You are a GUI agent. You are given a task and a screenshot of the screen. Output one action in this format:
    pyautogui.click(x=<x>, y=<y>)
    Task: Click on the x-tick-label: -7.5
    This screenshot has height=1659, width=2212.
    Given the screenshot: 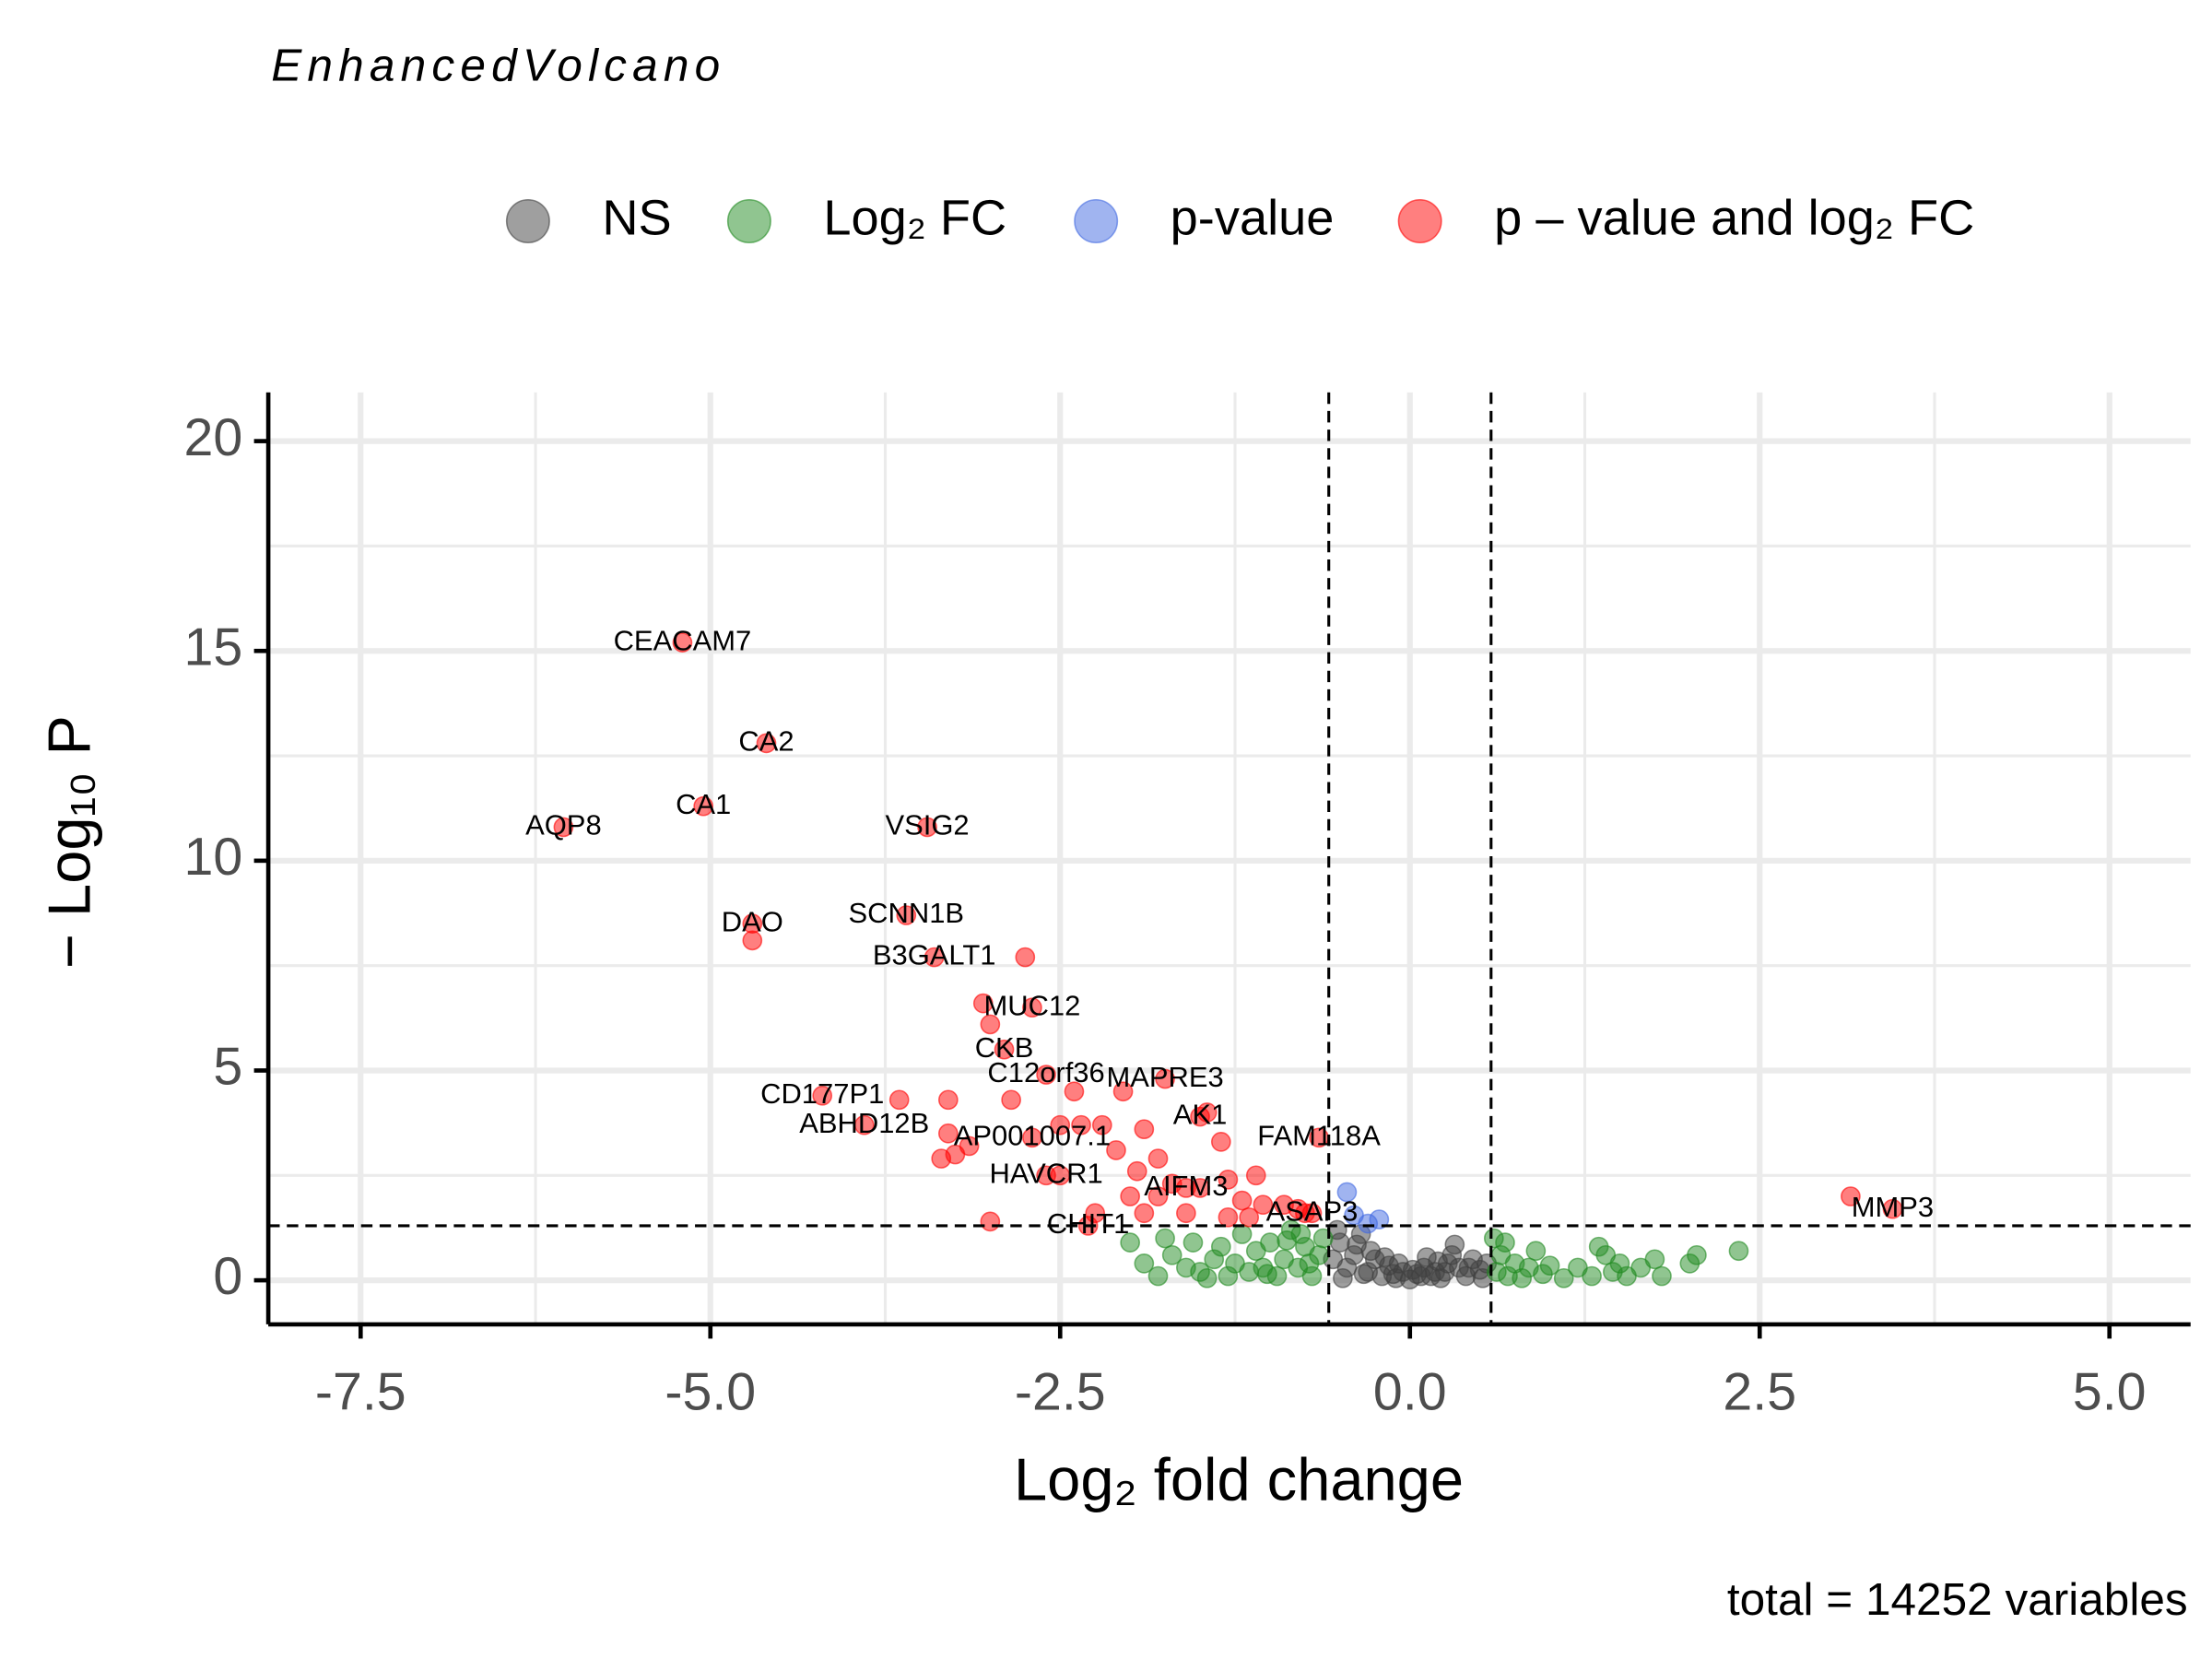 What is the action you would take?
    pyautogui.click(x=360, y=1391)
    